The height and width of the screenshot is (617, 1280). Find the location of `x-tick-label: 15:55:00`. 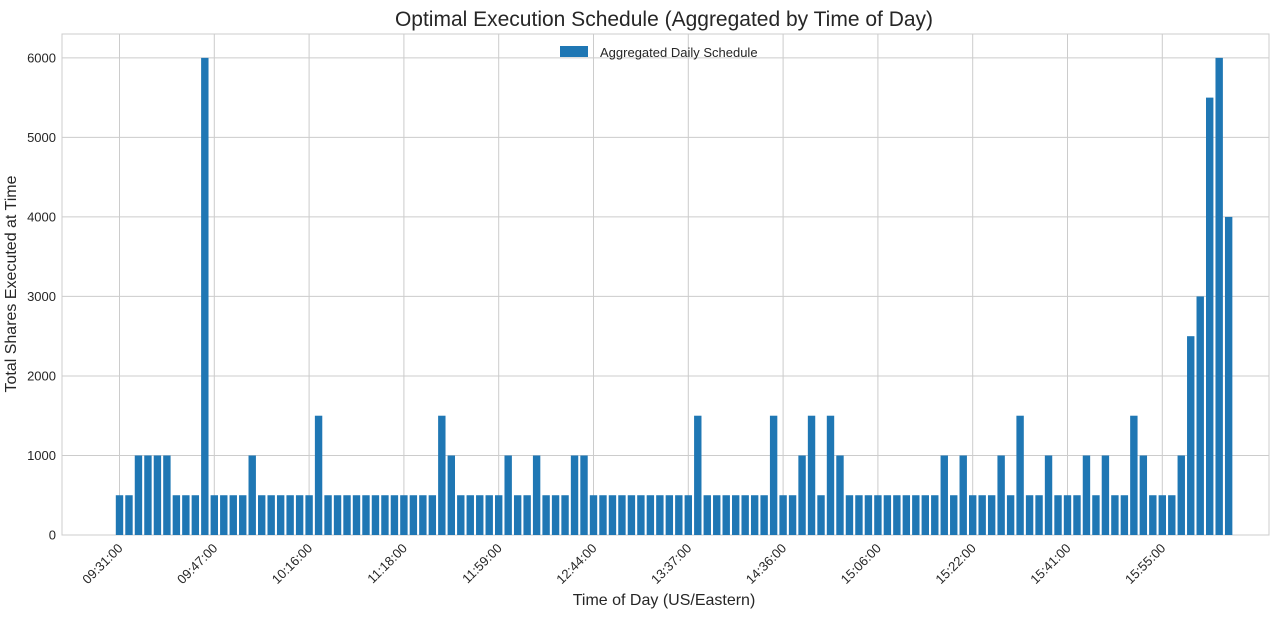

x-tick-label: 15:55:00 is located at coordinates (1145, 564).